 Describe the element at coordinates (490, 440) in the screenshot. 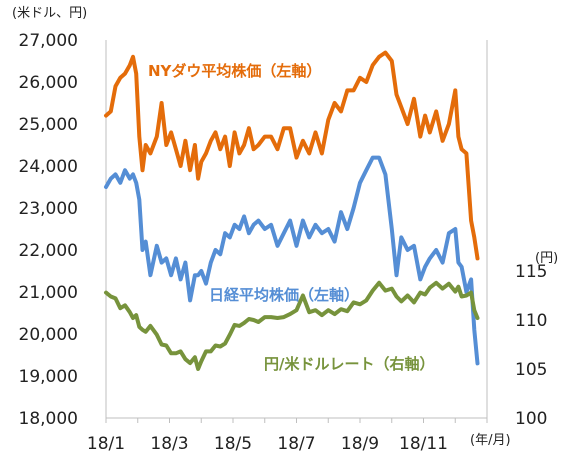

I see `x-axis-unit-label: (年/月)` at that location.